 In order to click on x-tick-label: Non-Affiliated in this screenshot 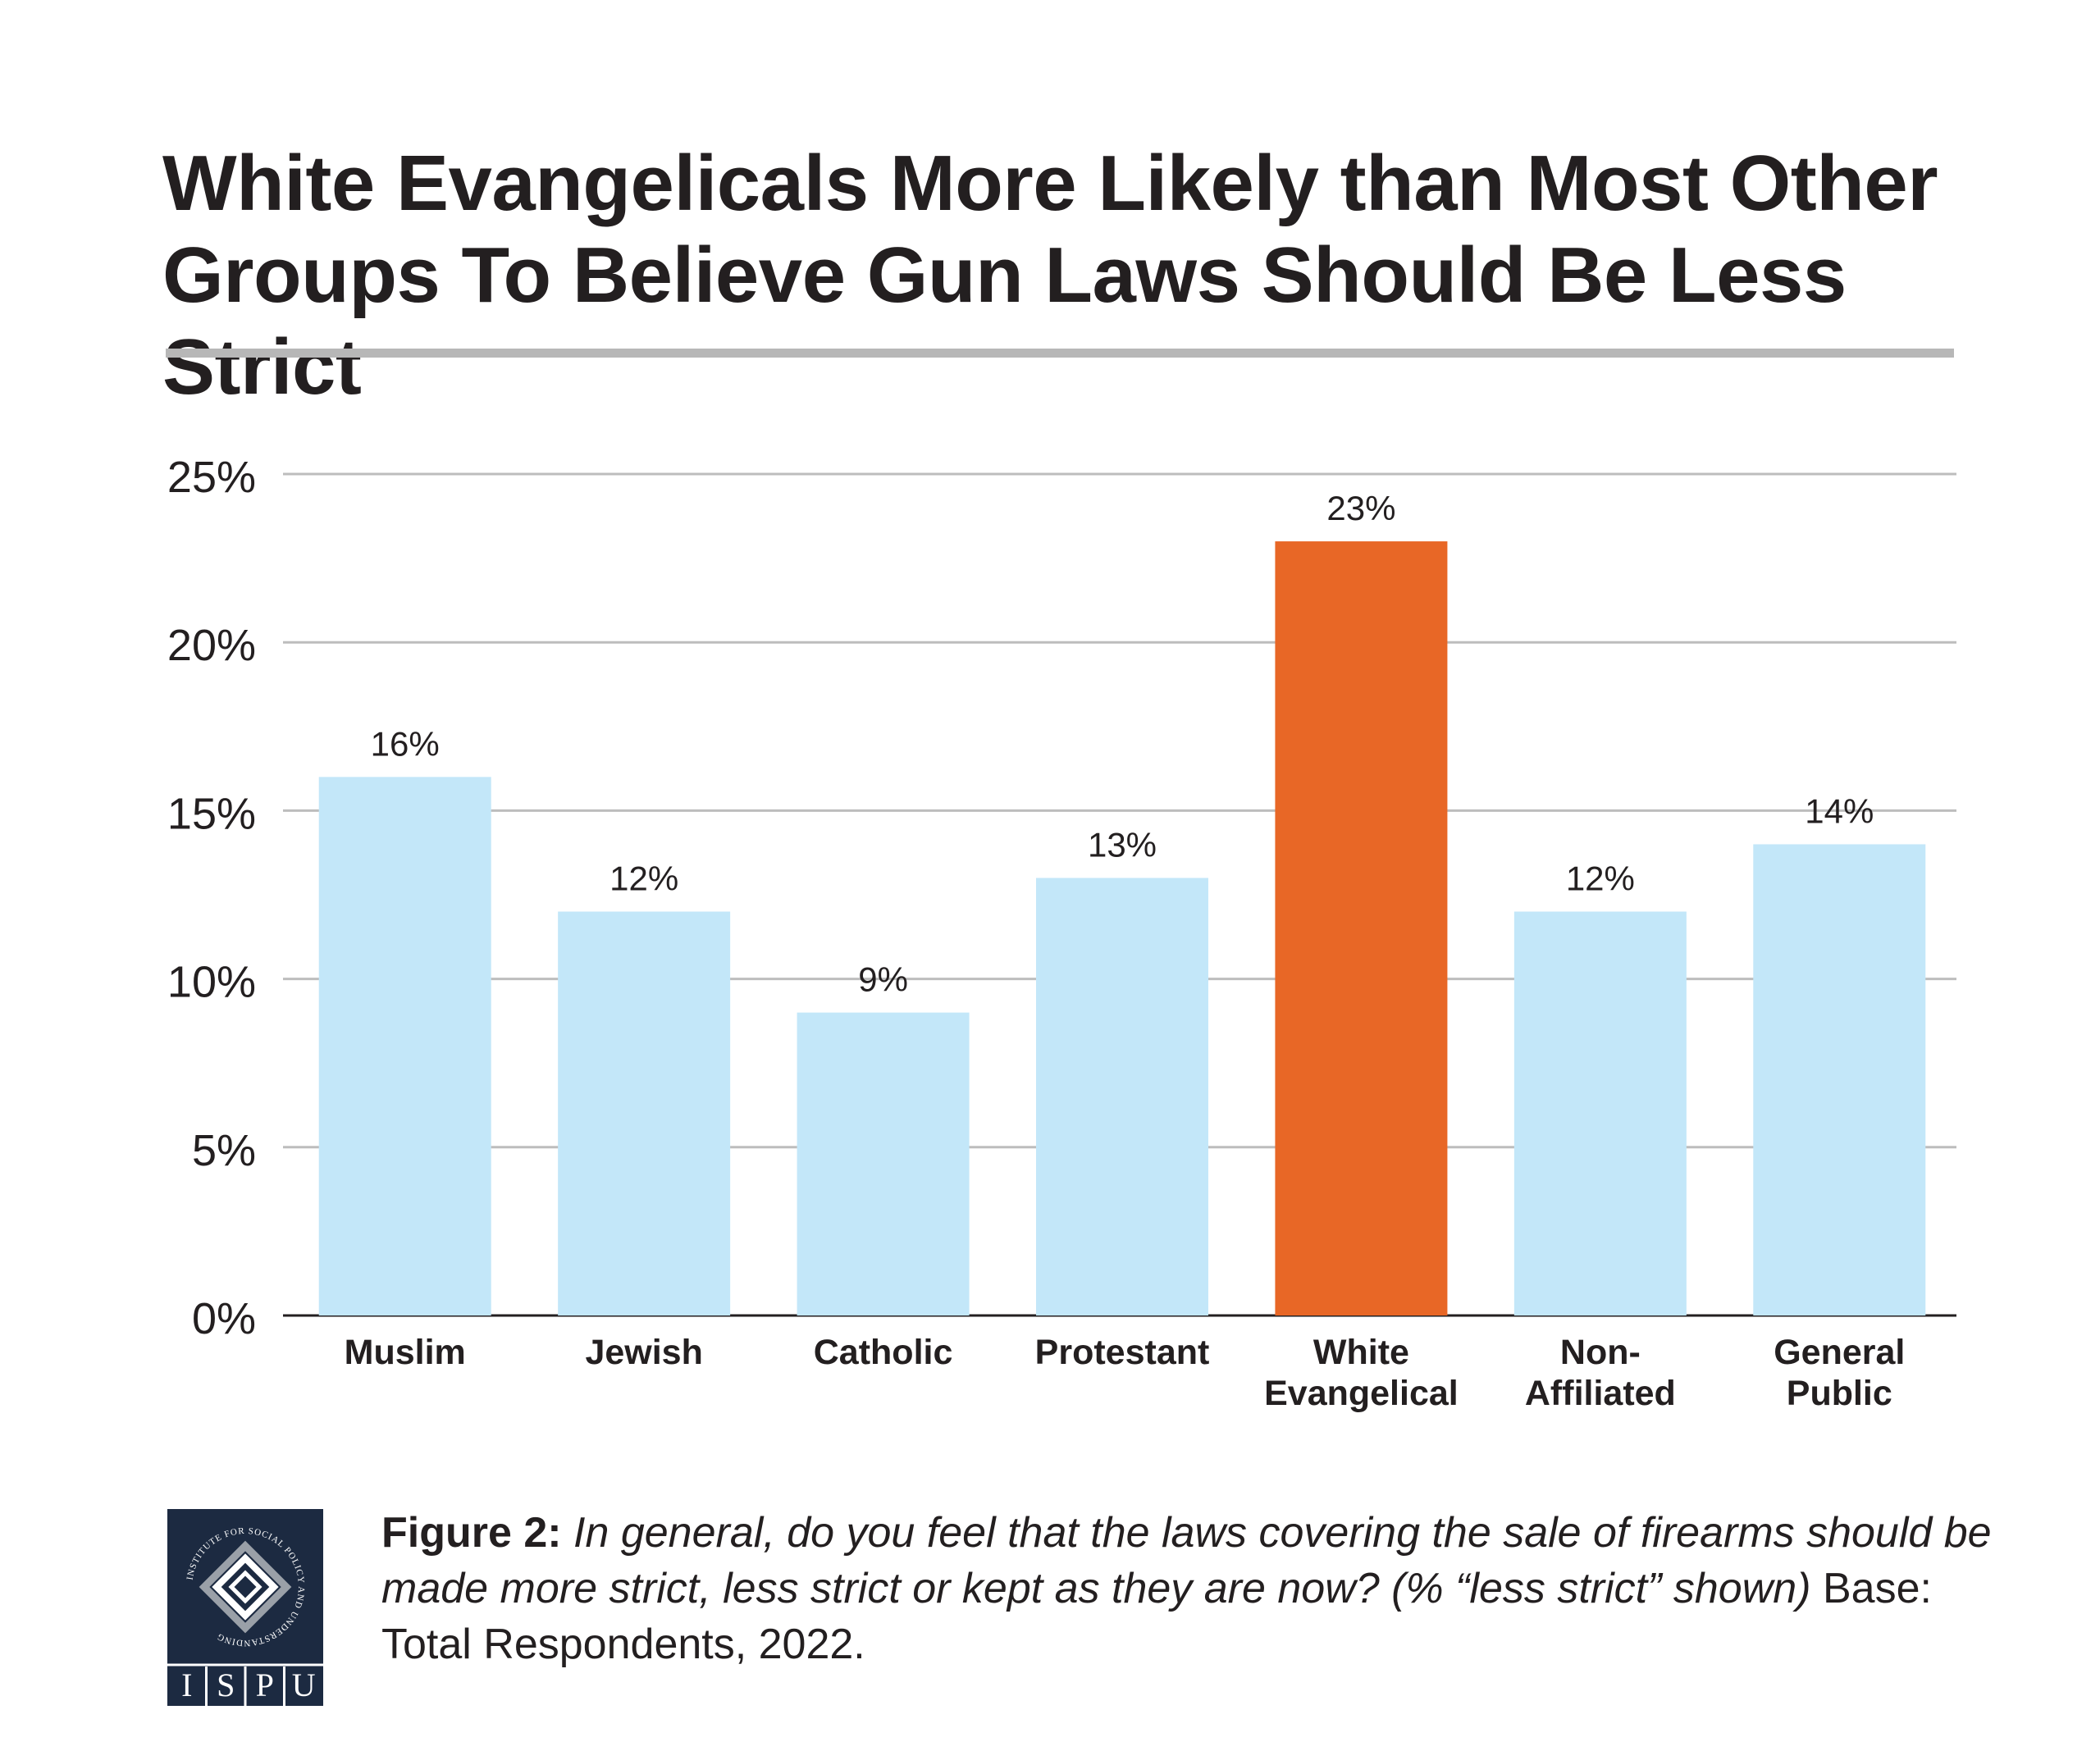, I will do `click(1600, 1373)`.